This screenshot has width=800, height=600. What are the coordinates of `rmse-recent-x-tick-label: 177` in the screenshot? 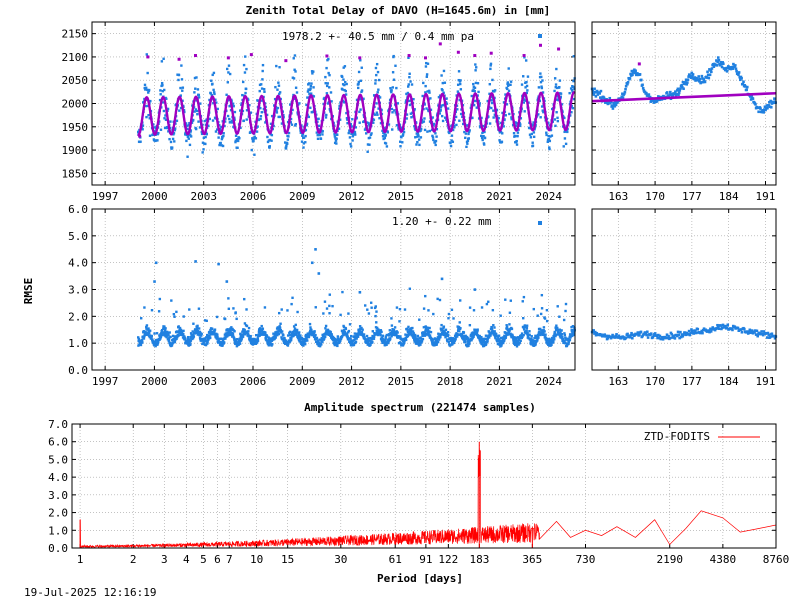 It's located at (692, 381).